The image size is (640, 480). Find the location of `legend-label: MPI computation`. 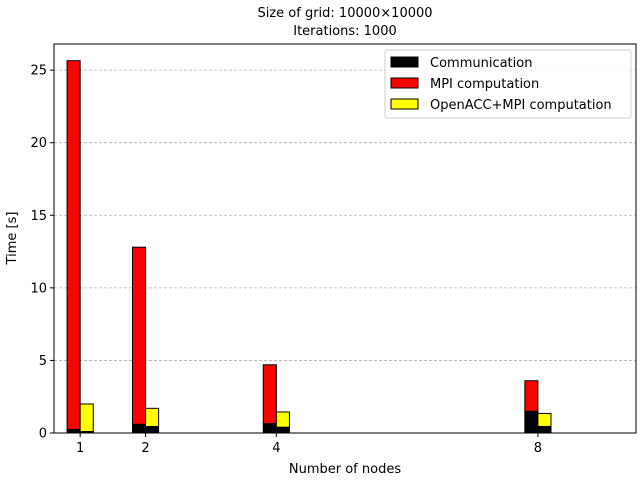

legend-label: MPI computation is located at coordinates (484, 84).